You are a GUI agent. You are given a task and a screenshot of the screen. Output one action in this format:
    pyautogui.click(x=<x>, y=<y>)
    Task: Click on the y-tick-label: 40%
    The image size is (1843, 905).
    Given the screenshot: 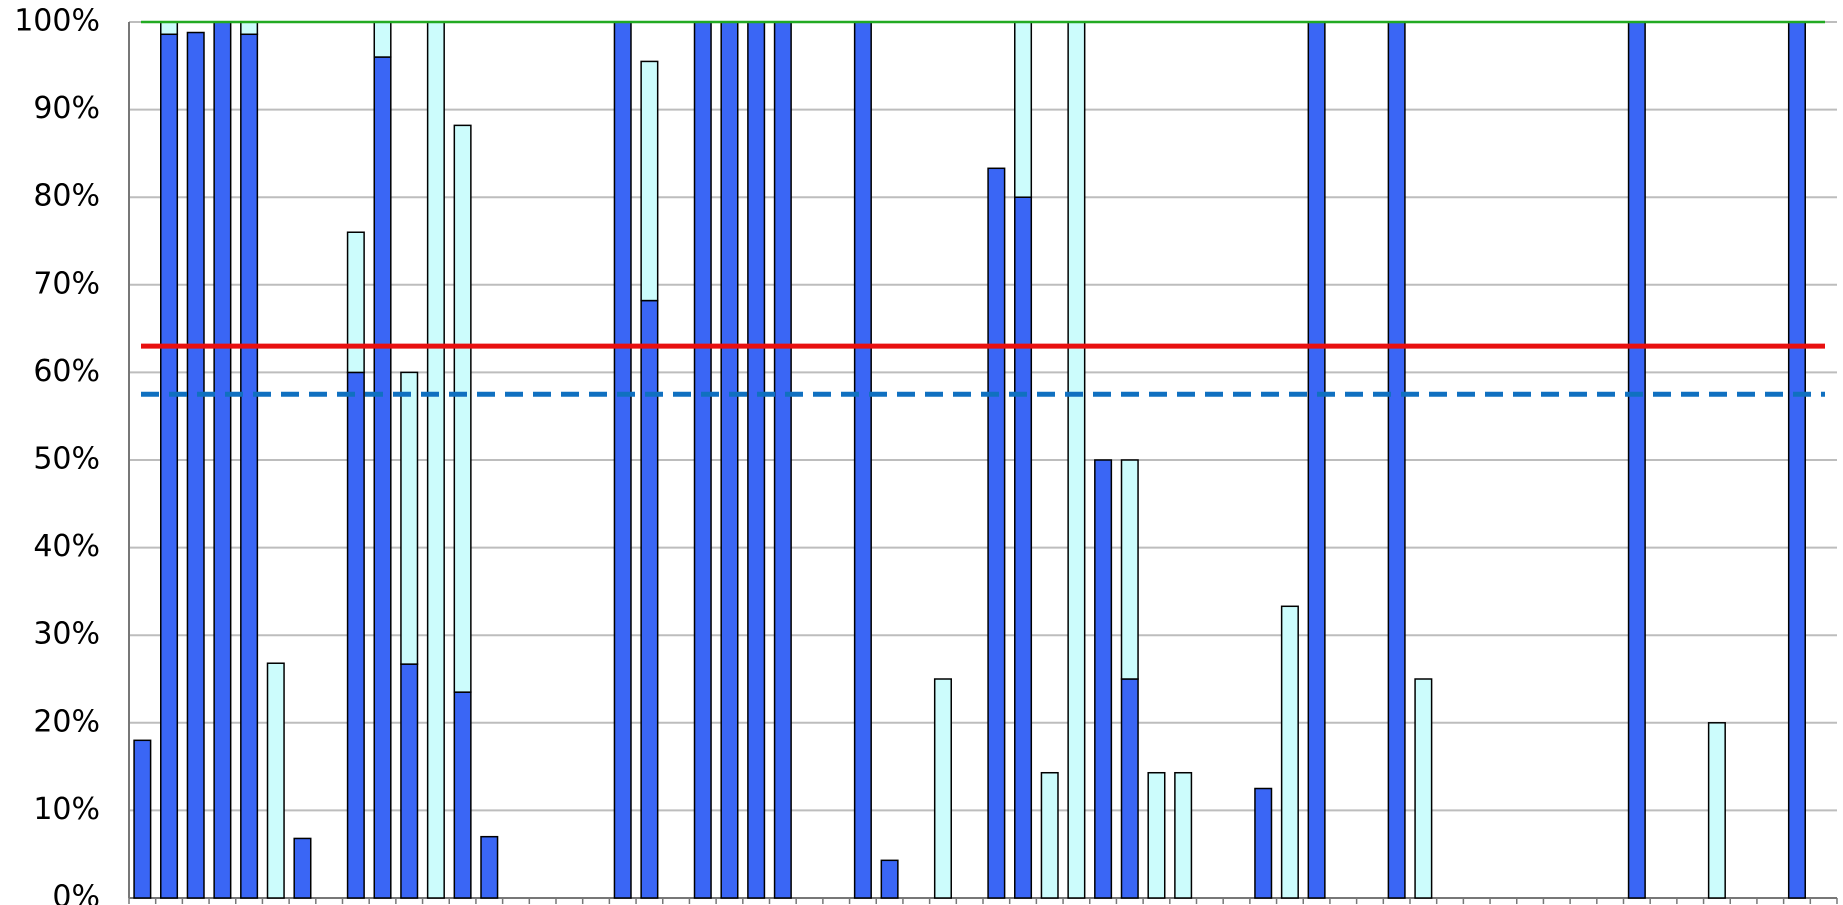 What is the action you would take?
    pyautogui.click(x=66, y=546)
    